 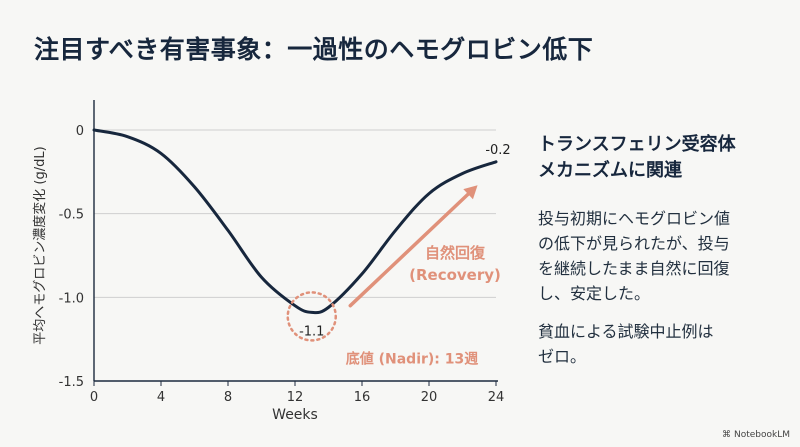 I want to click on x-axis-label: Weeks, so click(x=295, y=415).